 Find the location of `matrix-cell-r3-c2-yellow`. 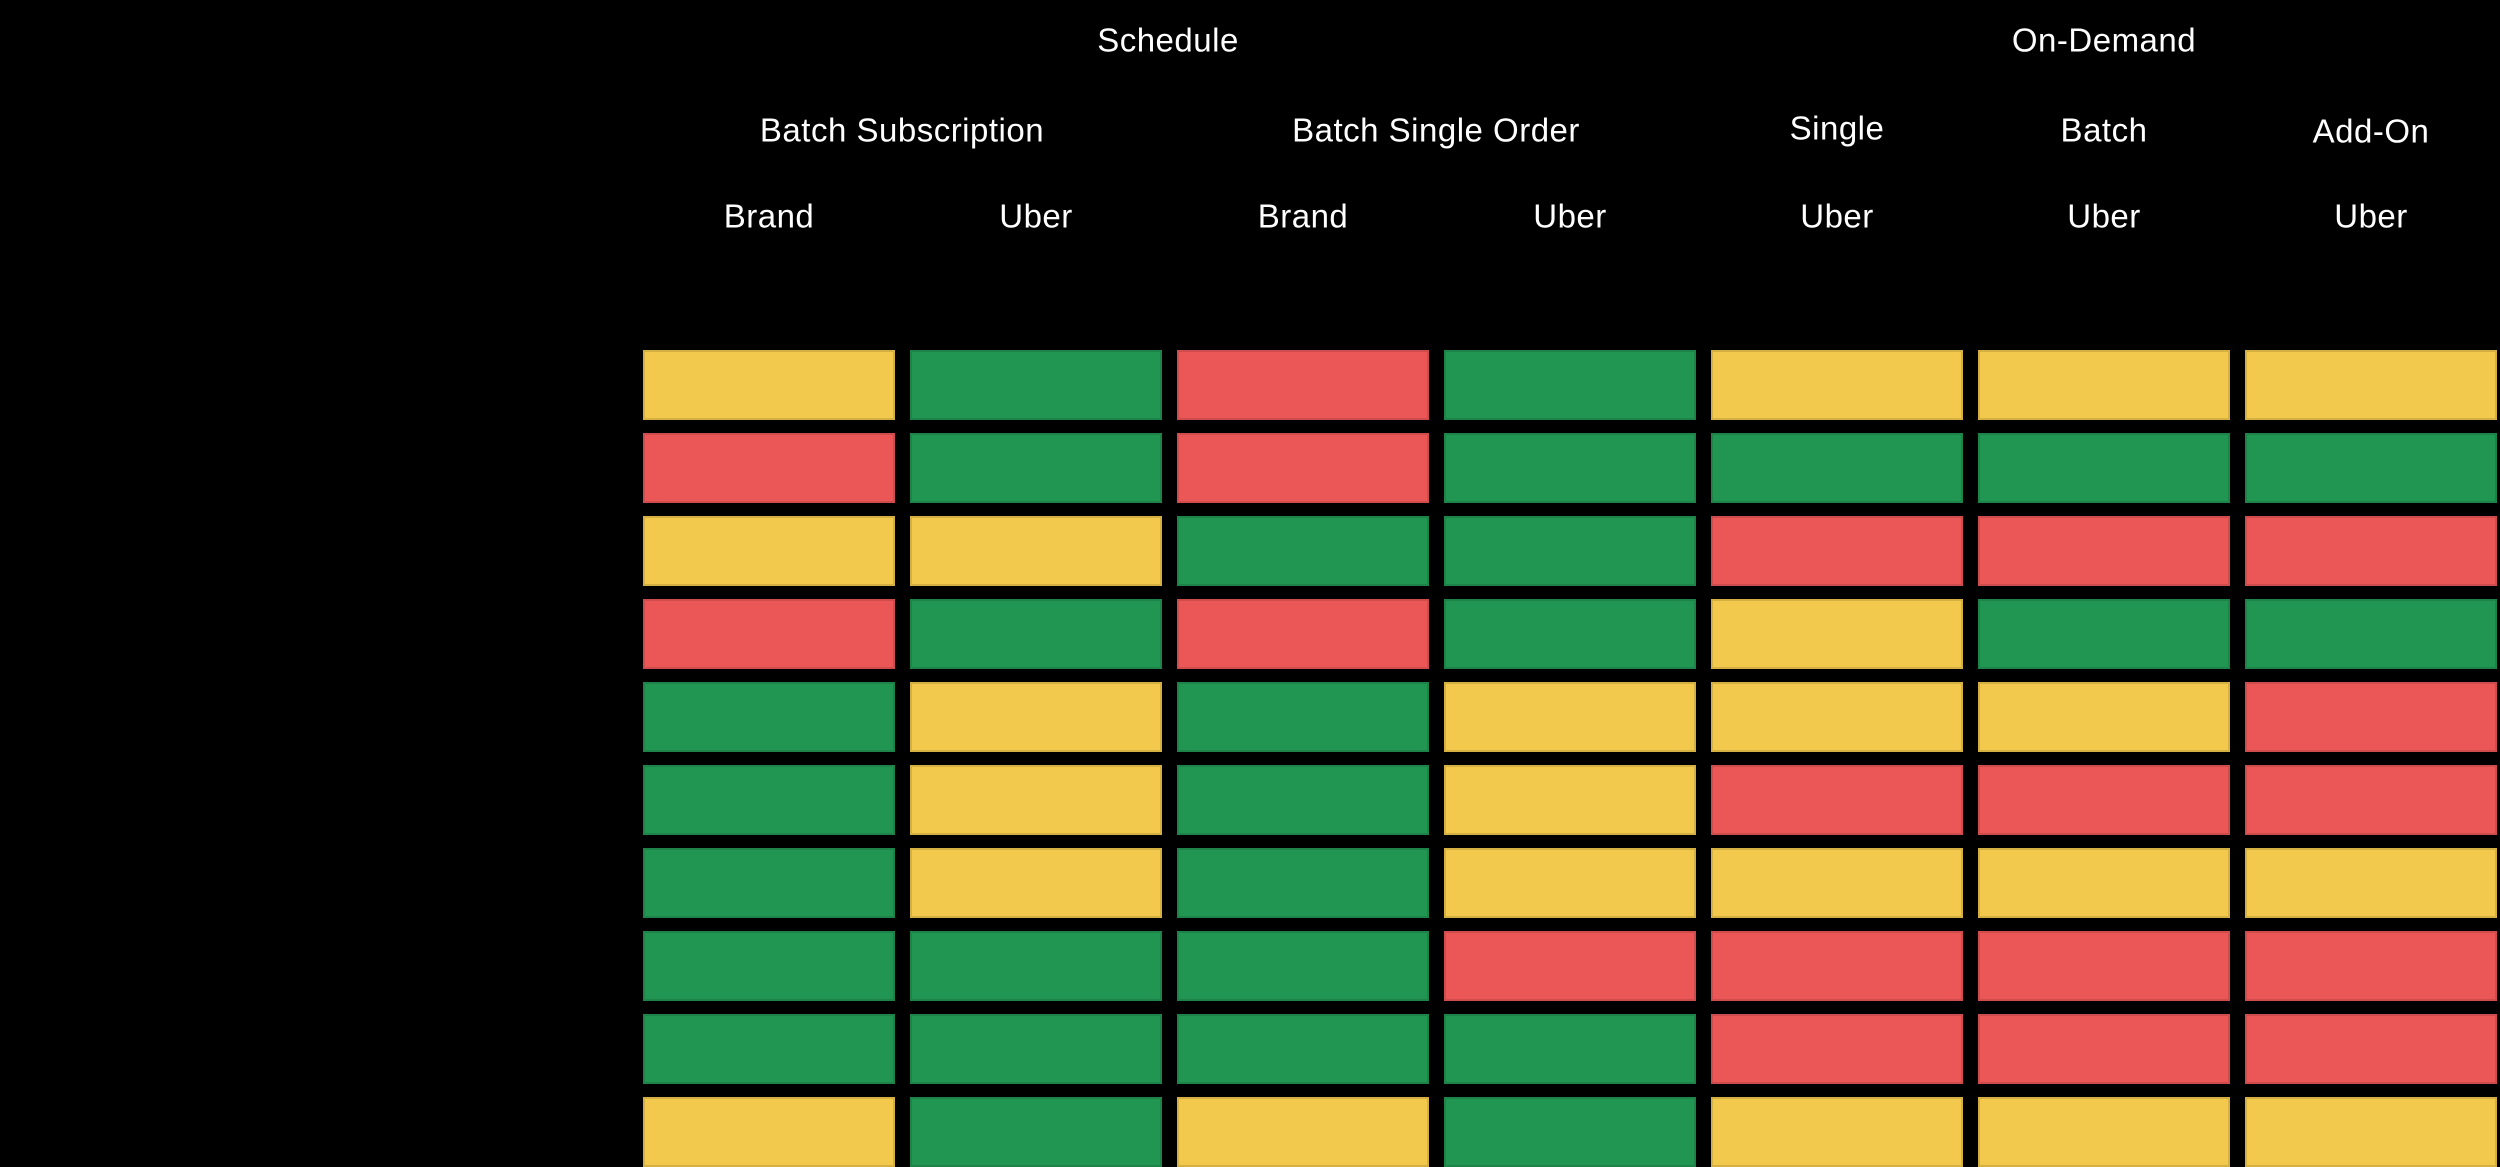

matrix-cell-r3-c2-yellow is located at coordinates (1036, 551).